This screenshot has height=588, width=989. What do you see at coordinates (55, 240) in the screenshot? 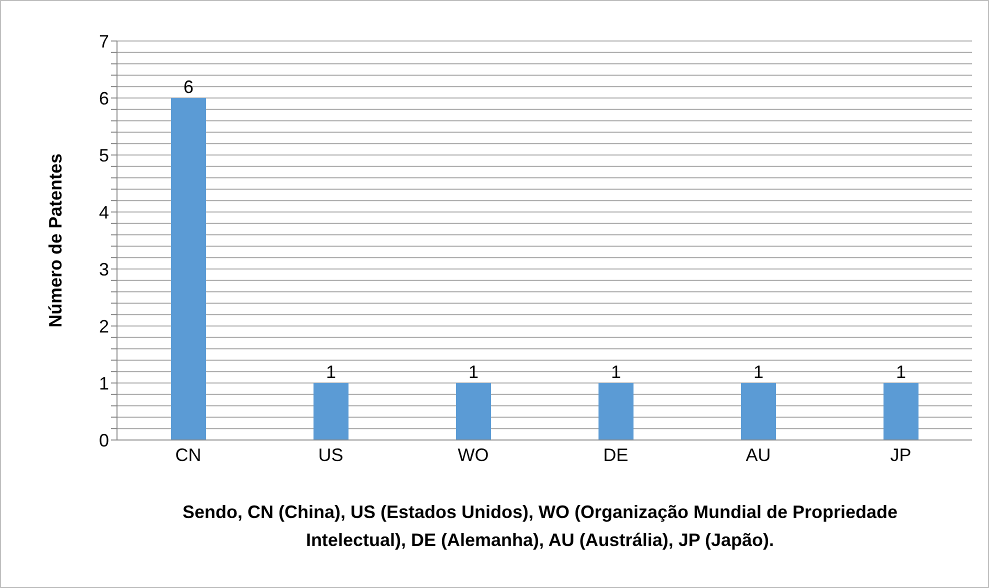
I see `y-axis-title: Número de Patentes` at bounding box center [55, 240].